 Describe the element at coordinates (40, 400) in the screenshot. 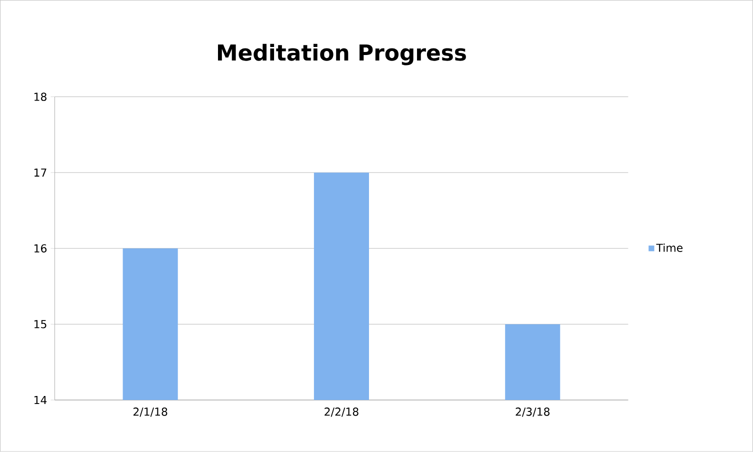

I see `y-tick-label: 14` at that location.